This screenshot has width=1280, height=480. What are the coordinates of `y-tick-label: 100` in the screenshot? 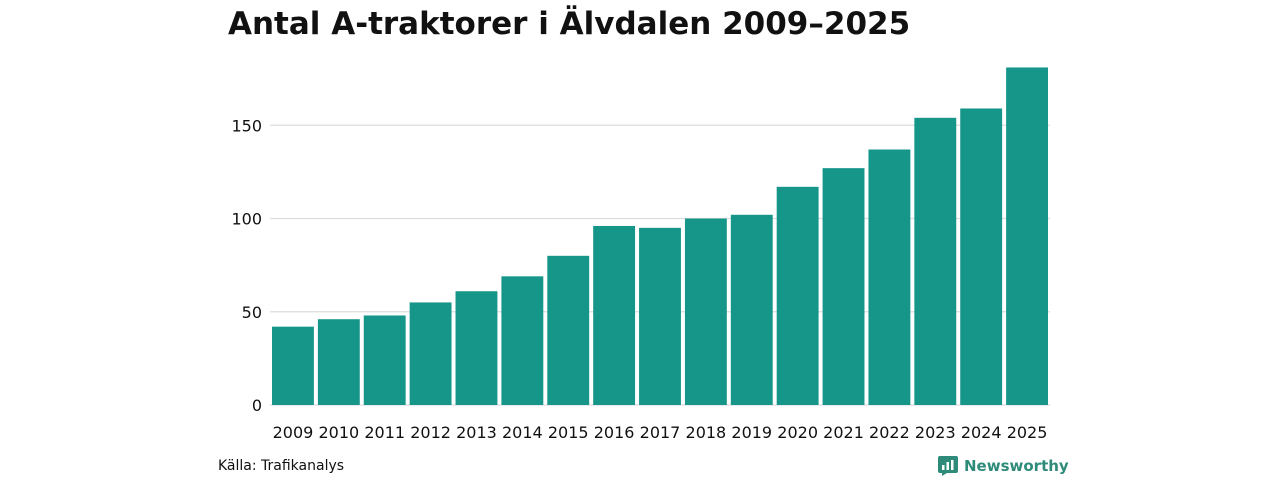 It's located at (246, 219).